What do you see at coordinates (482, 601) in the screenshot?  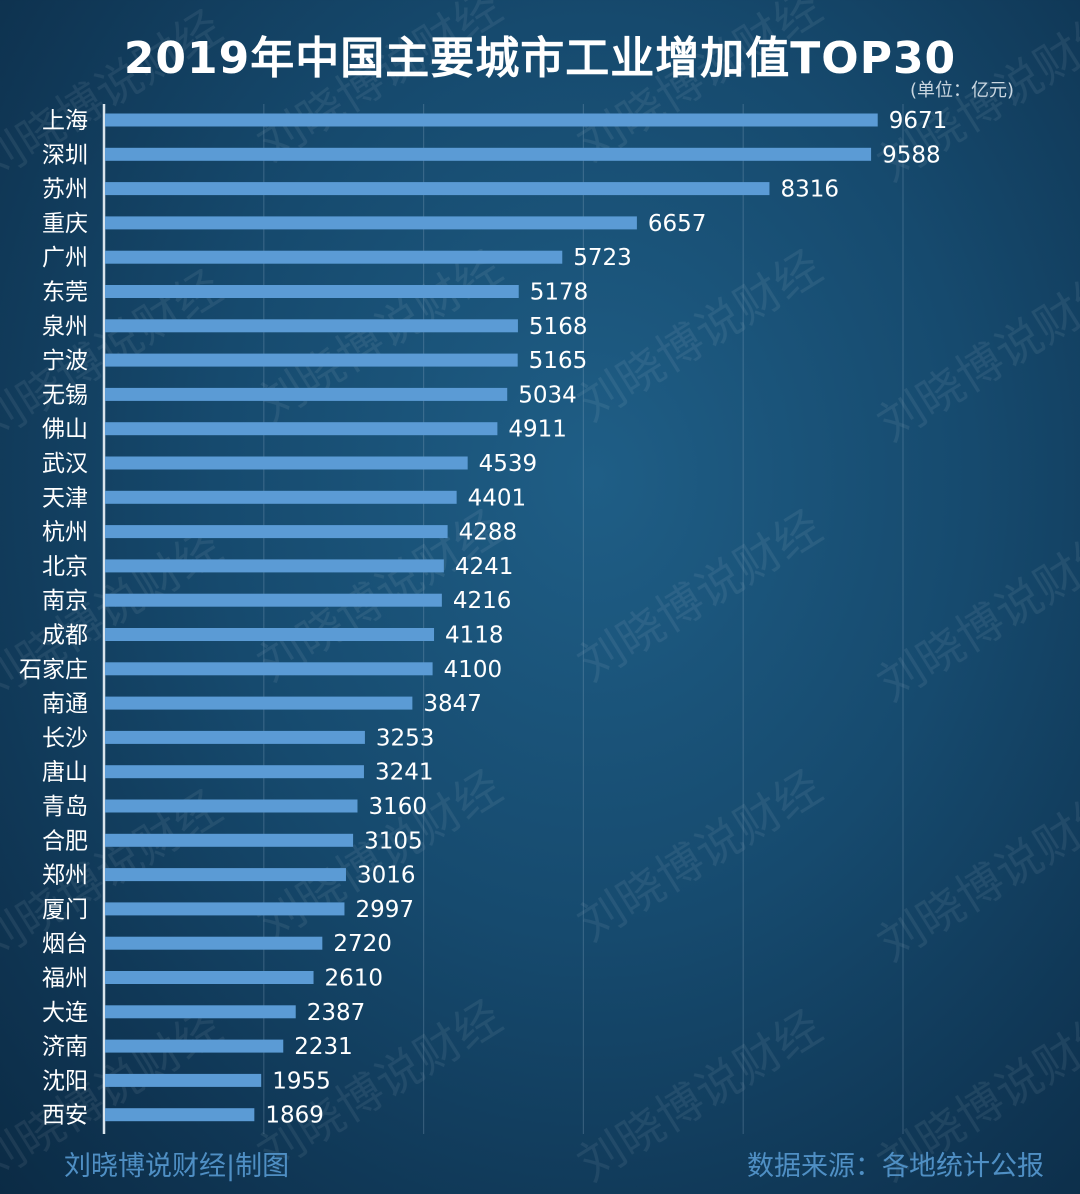 I see `value-label: 4216` at bounding box center [482, 601].